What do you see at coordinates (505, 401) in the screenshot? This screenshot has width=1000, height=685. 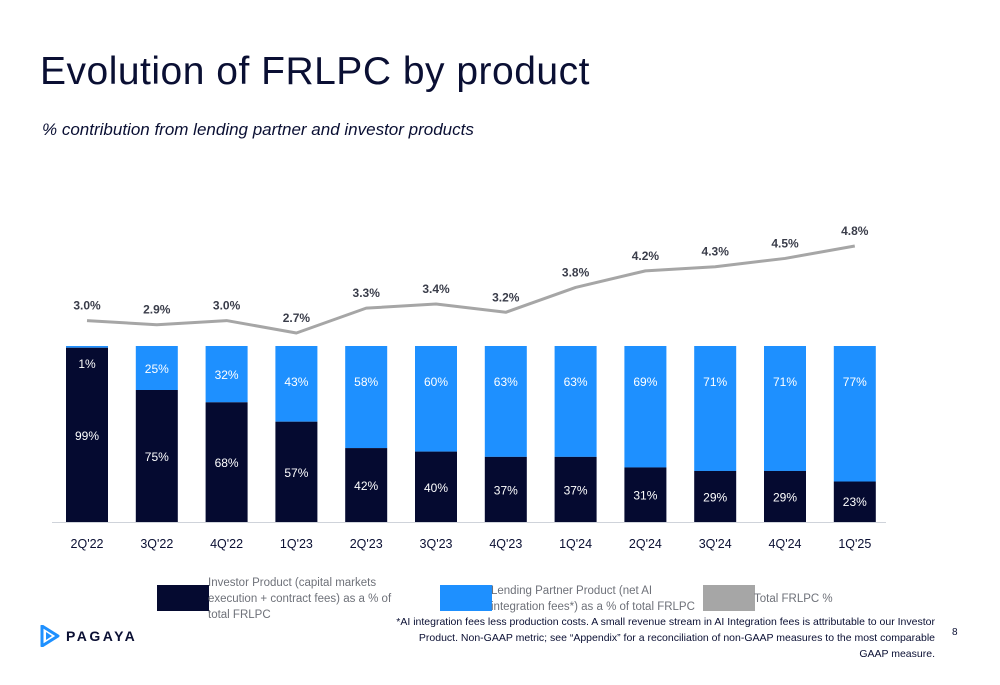 I see `bar-lending-4Q'23` at bounding box center [505, 401].